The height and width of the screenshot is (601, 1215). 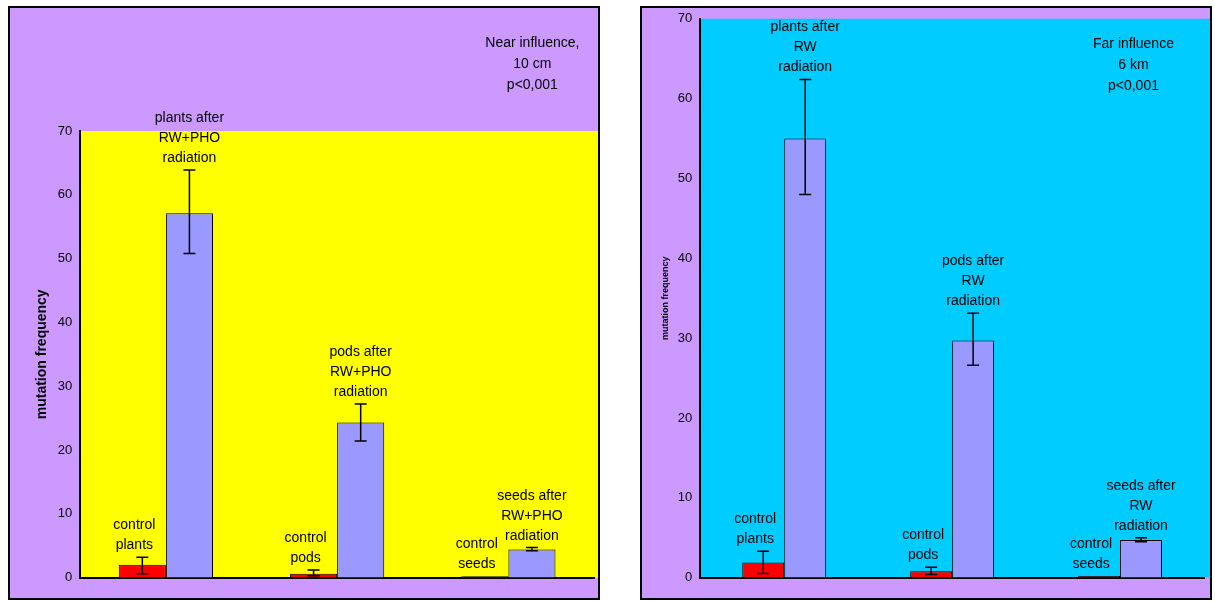 I want to click on annotation: plants after RW+PHO radiation, so click(x=189, y=136).